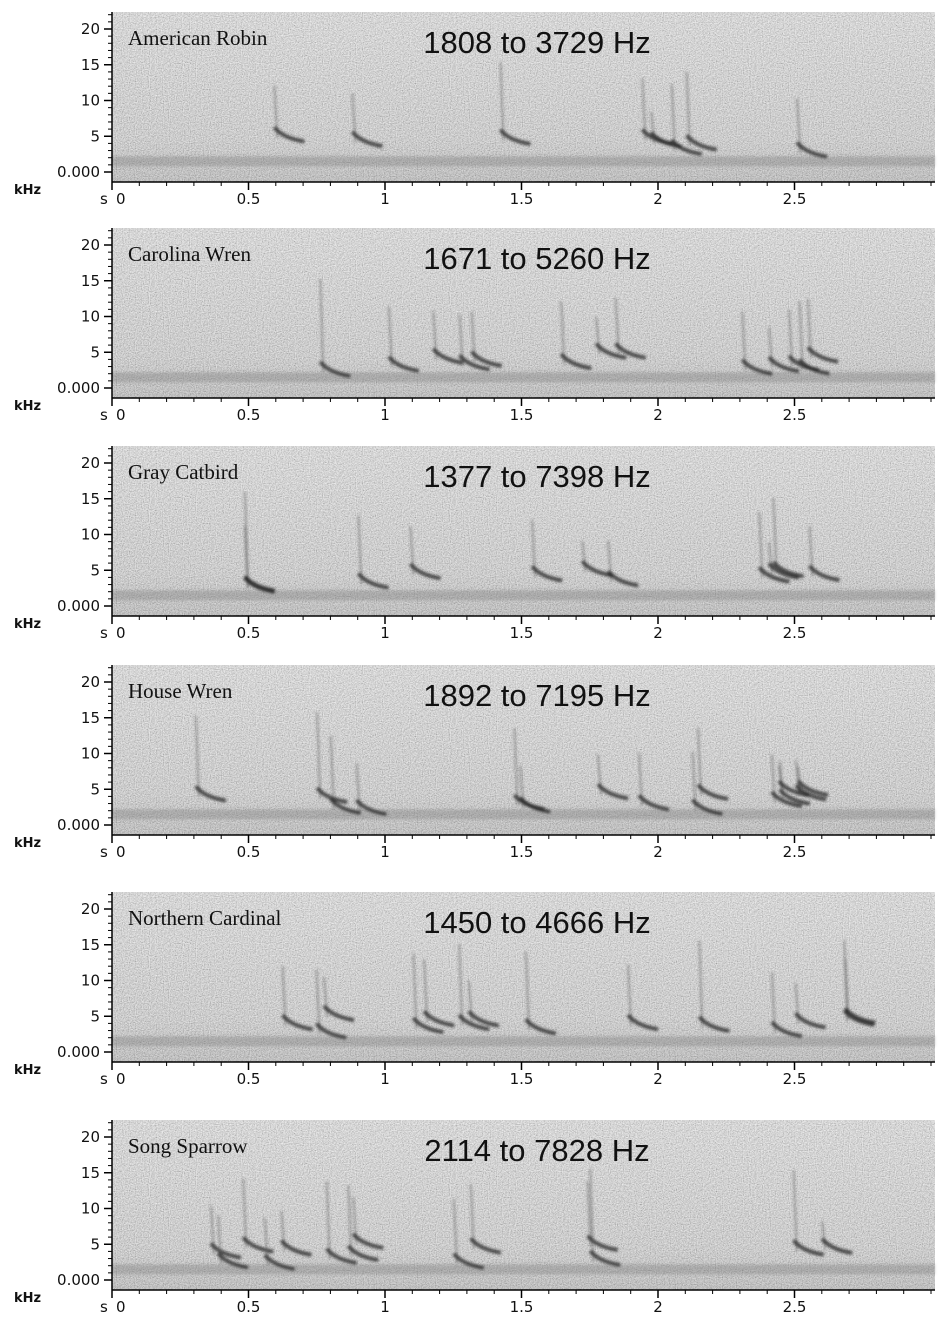 The height and width of the screenshot is (1317, 938). I want to click on spectrogram-noise, so click(523, 97).